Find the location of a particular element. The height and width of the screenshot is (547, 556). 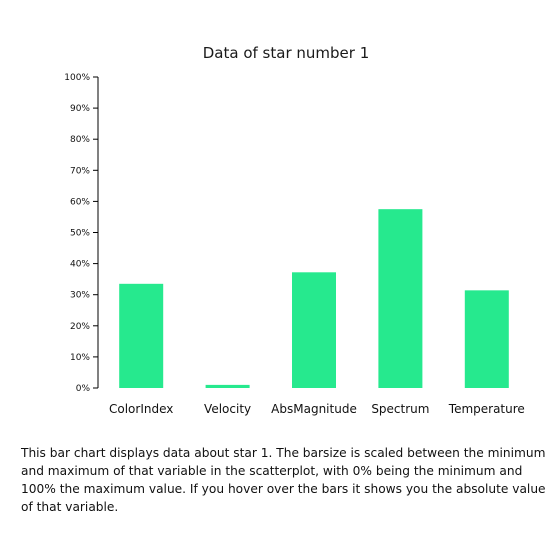

y-tick-label: 20% is located at coordinates (80, 327).